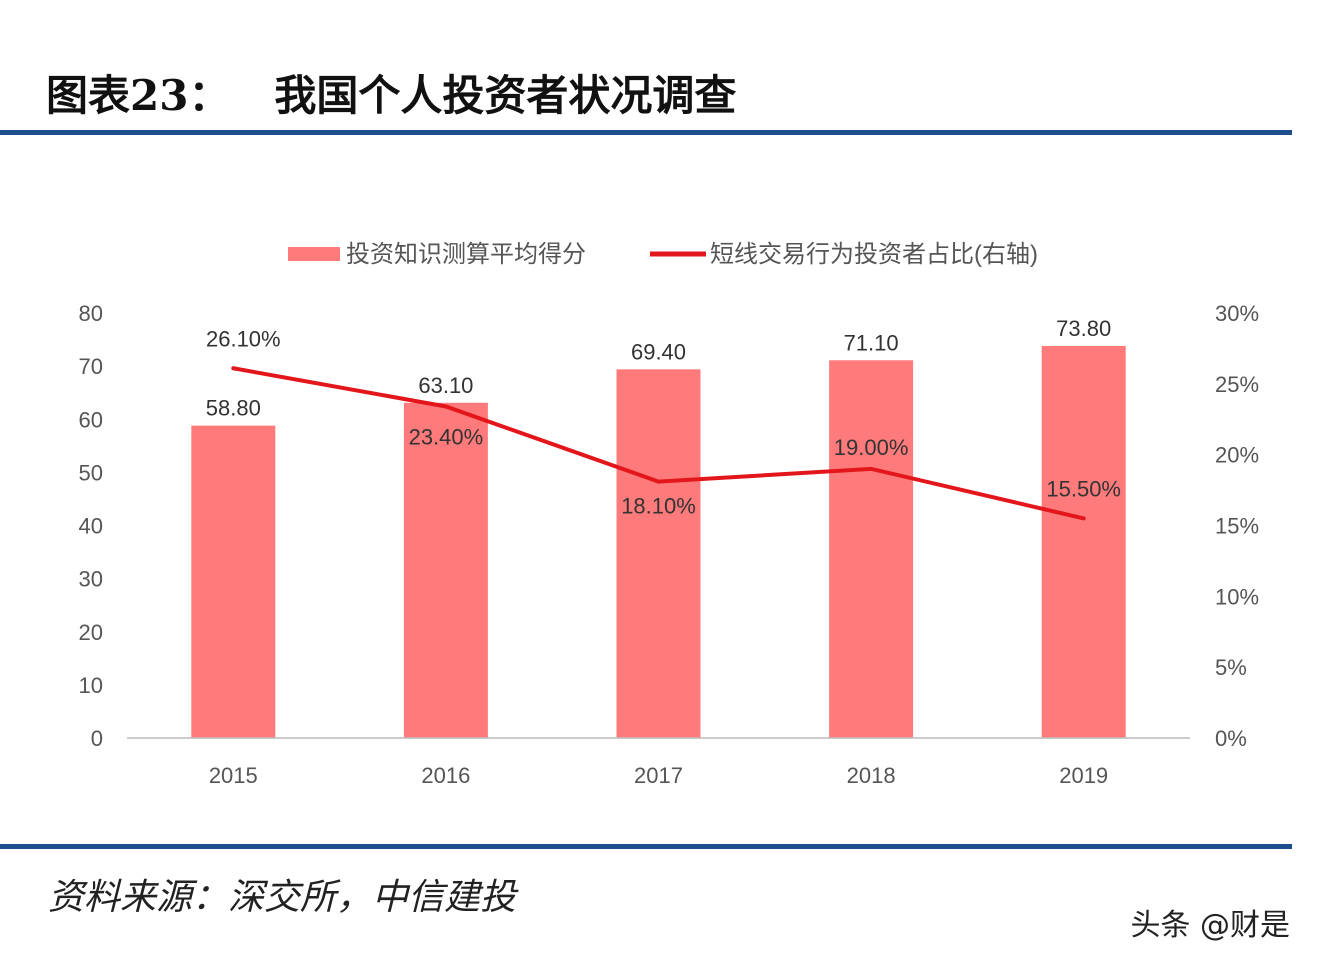  What do you see at coordinates (1231, 667) in the screenshot?
I see `right-axis-tick: 5%` at bounding box center [1231, 667].